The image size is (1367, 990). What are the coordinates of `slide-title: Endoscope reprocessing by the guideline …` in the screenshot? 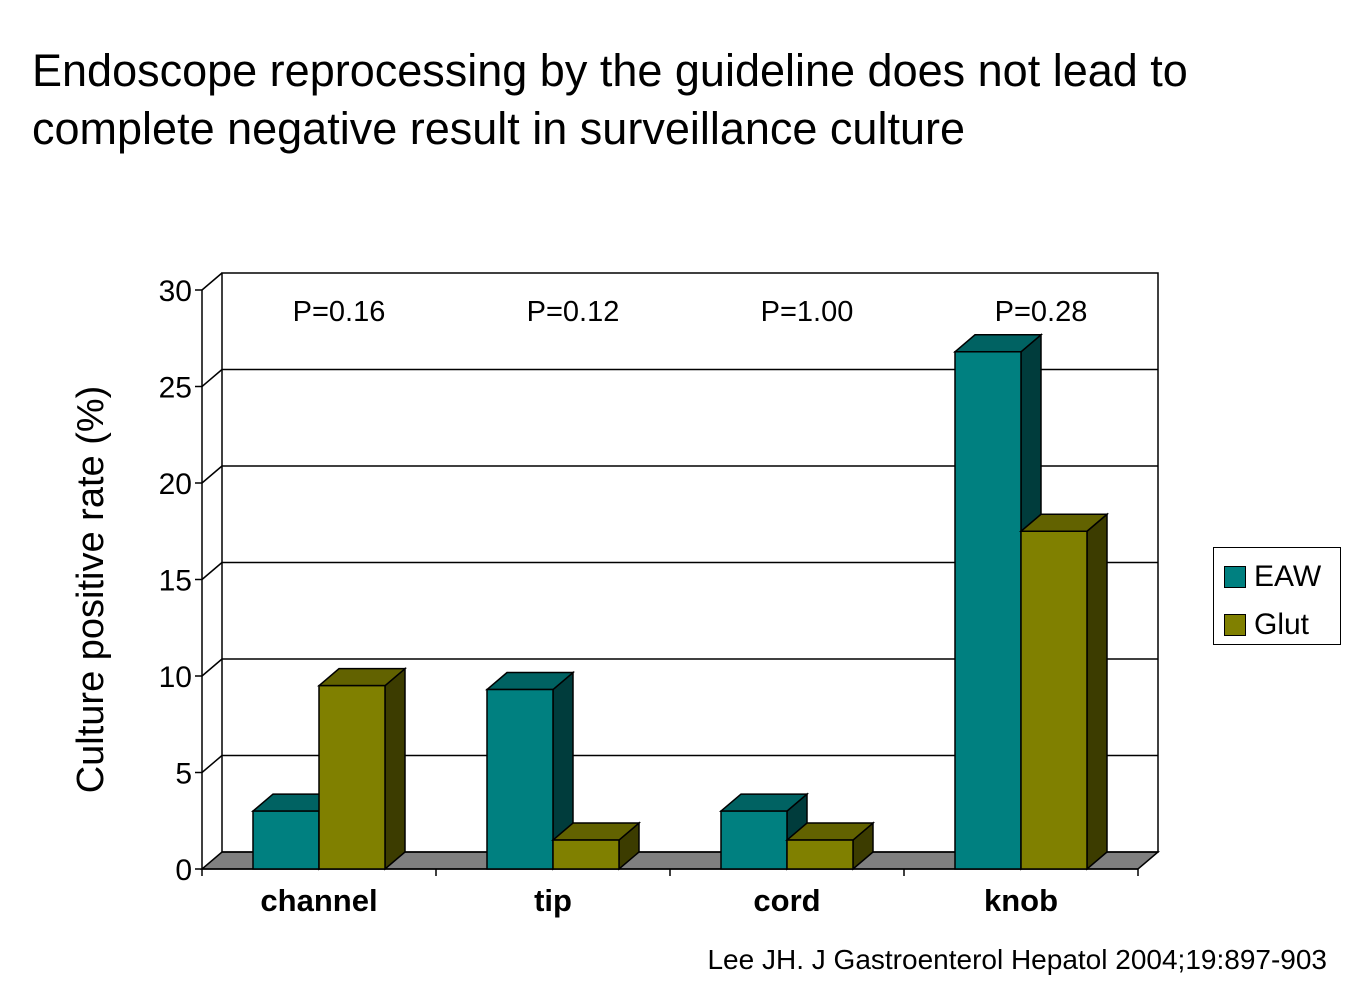 It's located at (610, 99).